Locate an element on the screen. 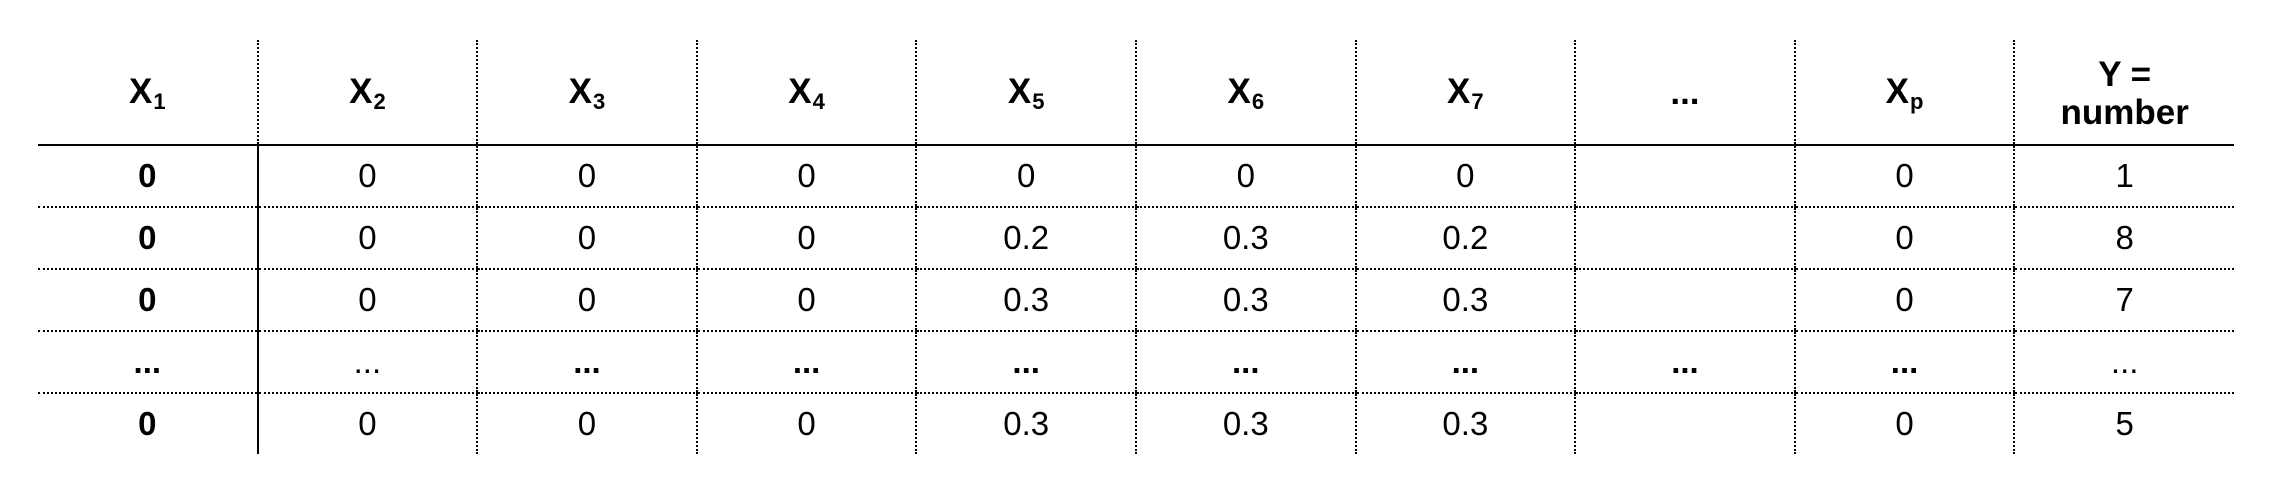 Image resolution: width=2270 pixels, height=486 pixels. header-x3-subscript: 3 is located at coordinates (599, 101).